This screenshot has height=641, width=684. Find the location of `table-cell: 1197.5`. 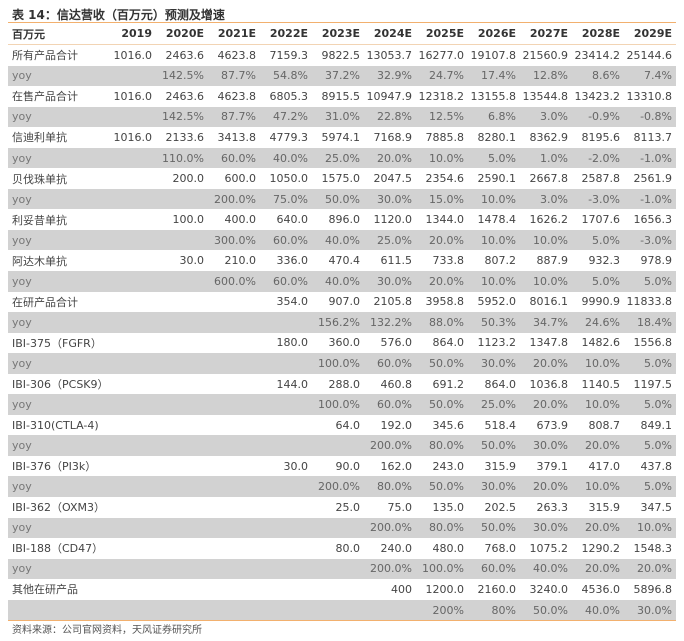

table-cell: 1197.5 is located at coordinates (653, 384).